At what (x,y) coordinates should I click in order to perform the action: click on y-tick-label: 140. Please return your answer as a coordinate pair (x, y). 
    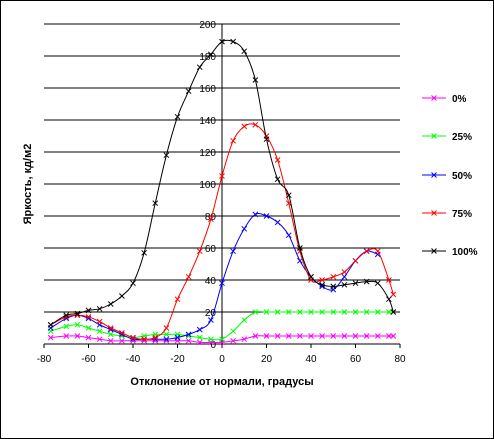
    Looking at the image, I should click on (207, 121).